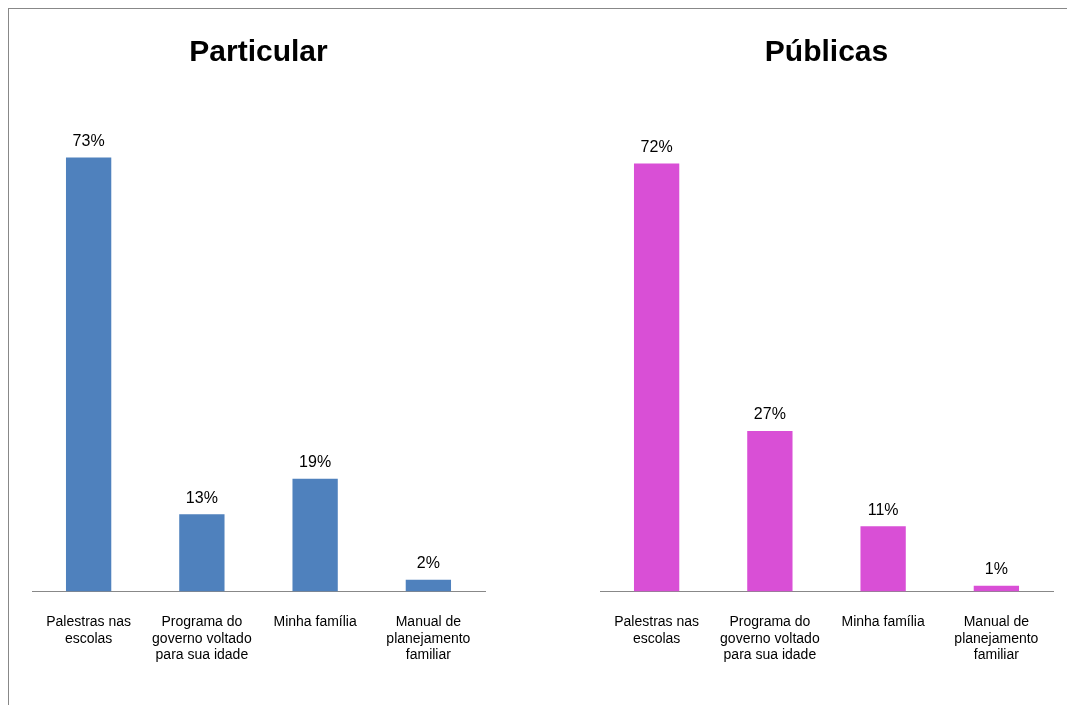 Image resolution: width=1068 pixels, height=706 pixels. What do you see at coordinates (428, 563) in the screenshot?
I see `data-label: 2%` at bounding box center [428, 563].